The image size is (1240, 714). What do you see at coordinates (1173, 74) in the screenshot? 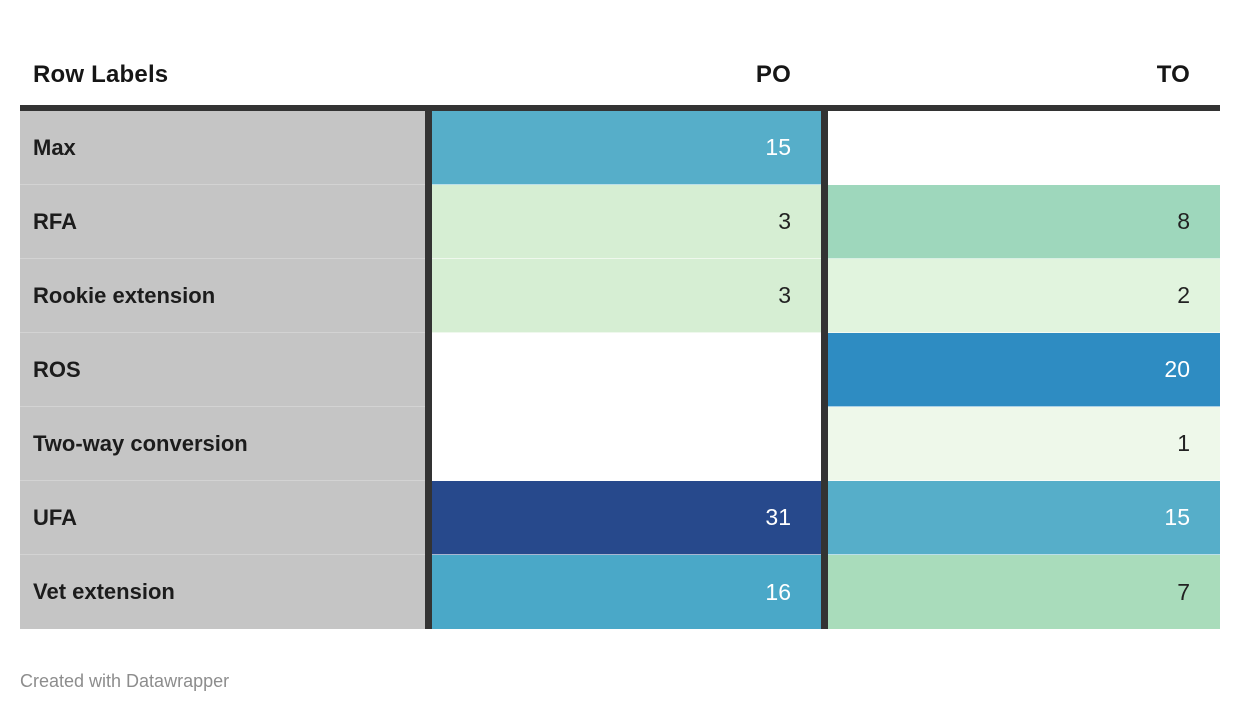
I see `column-header-to: TO` at bounding box center [1173, 74].